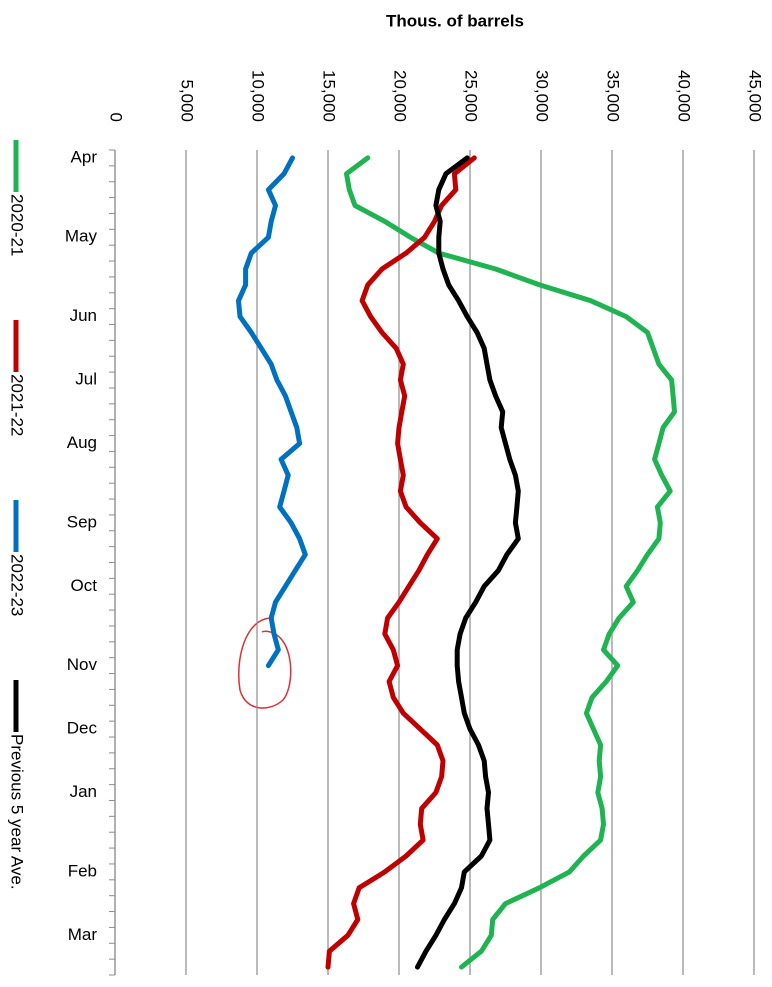  What do you see at coordinates (755, 96) in the screenshot?
I see `x-tick-label: 45,000` at bounding box center [755, 96].